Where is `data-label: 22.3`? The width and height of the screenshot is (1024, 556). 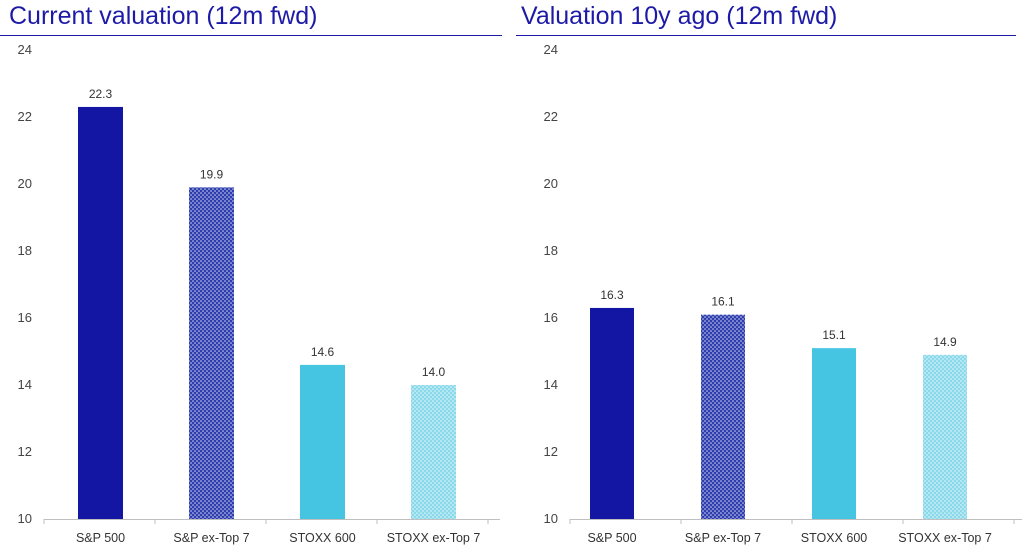 data-label: 22.3 is located at coordinates (101, 94).